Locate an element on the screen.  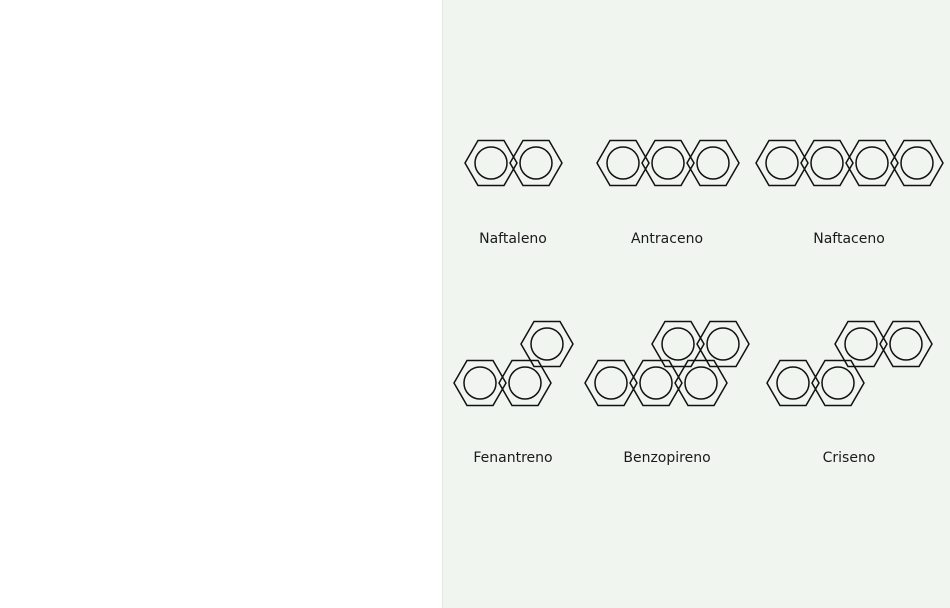
molecule-antraceno-structure is located at coordinates (668, 163).